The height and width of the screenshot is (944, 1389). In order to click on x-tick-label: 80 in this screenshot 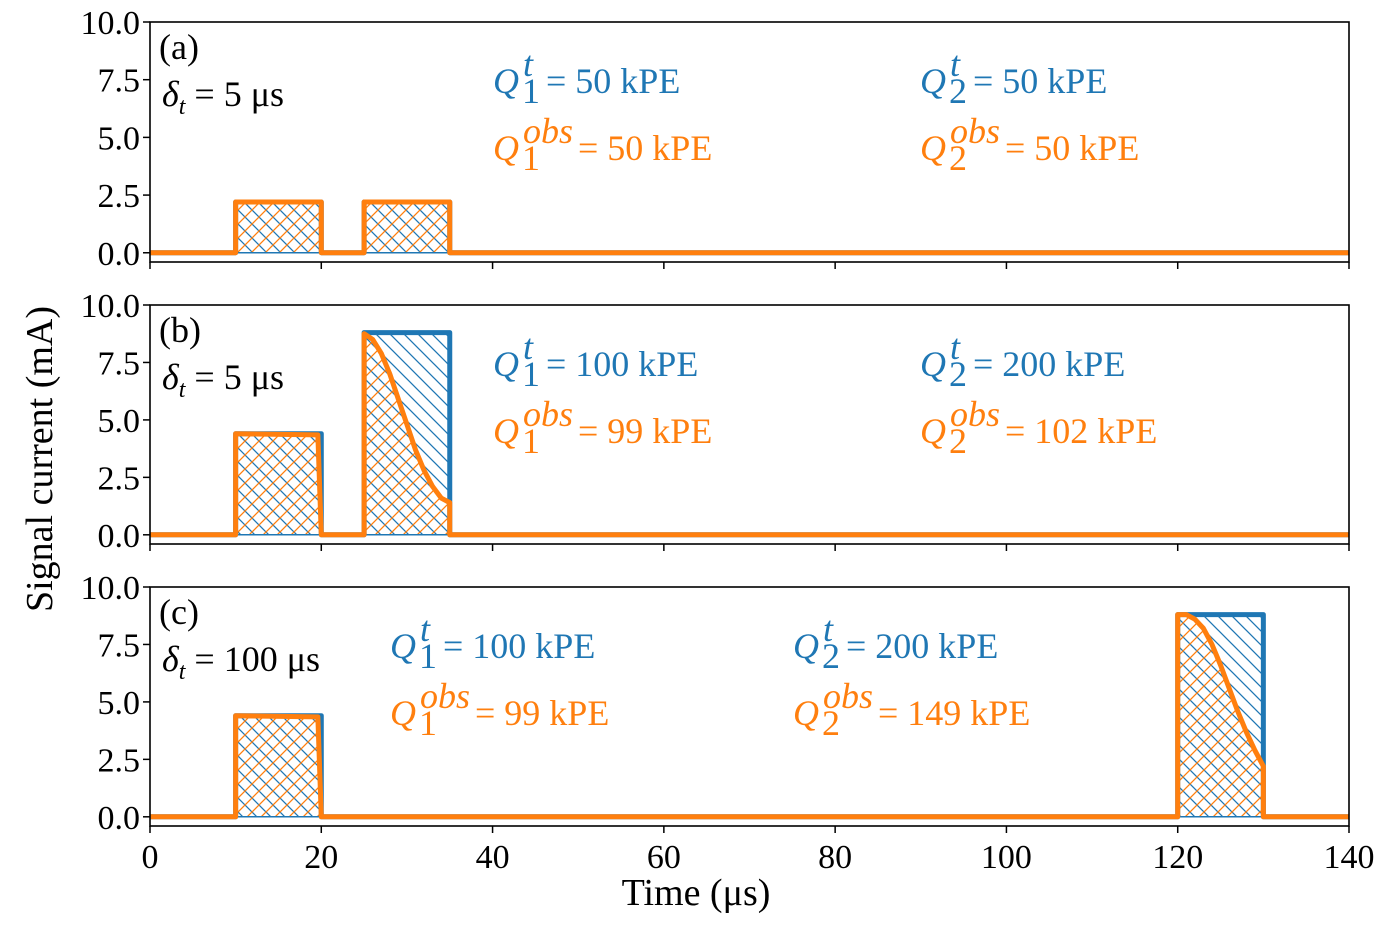, I will do `click(835, 857)`.